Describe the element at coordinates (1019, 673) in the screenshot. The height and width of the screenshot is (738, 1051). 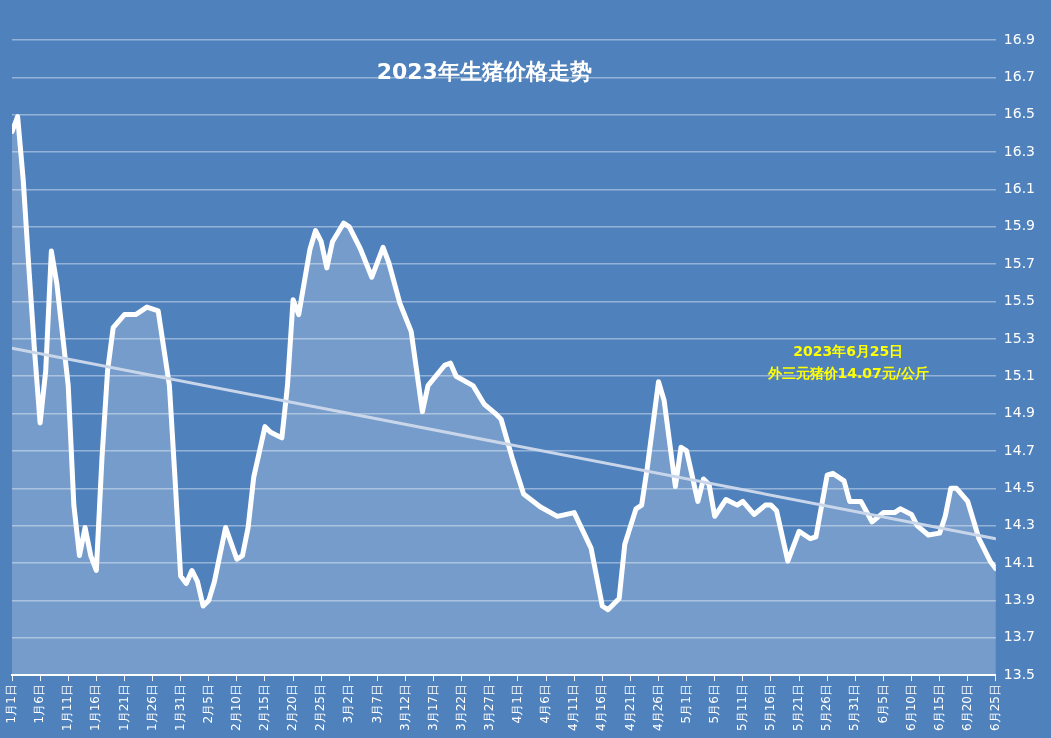
I see `y-tick-label: 13.5` at that location.